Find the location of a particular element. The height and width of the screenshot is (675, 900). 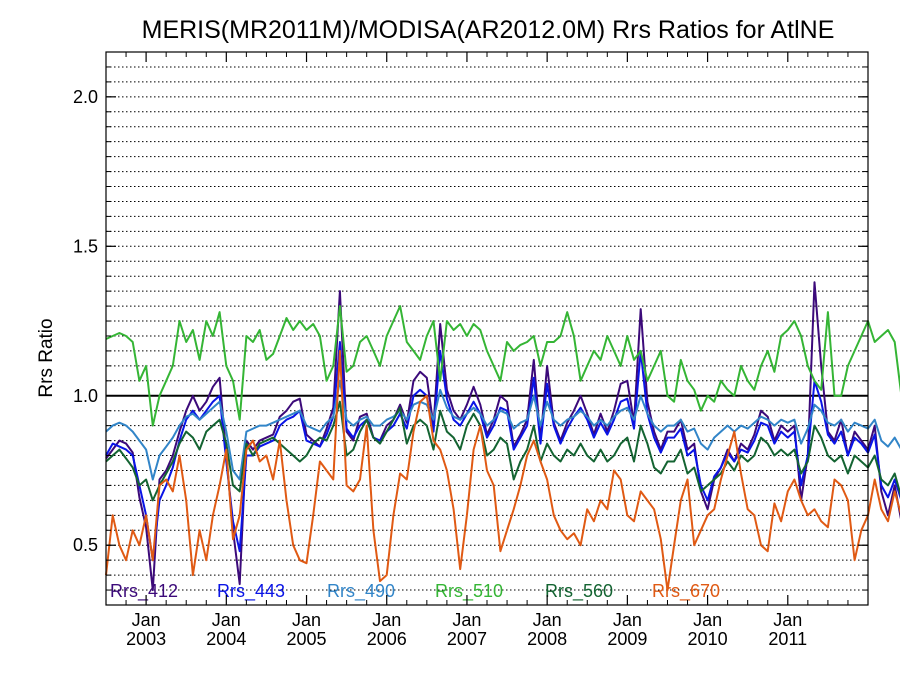

y-axis-label: Rrs Ratio is located at coordinates (46, 357).